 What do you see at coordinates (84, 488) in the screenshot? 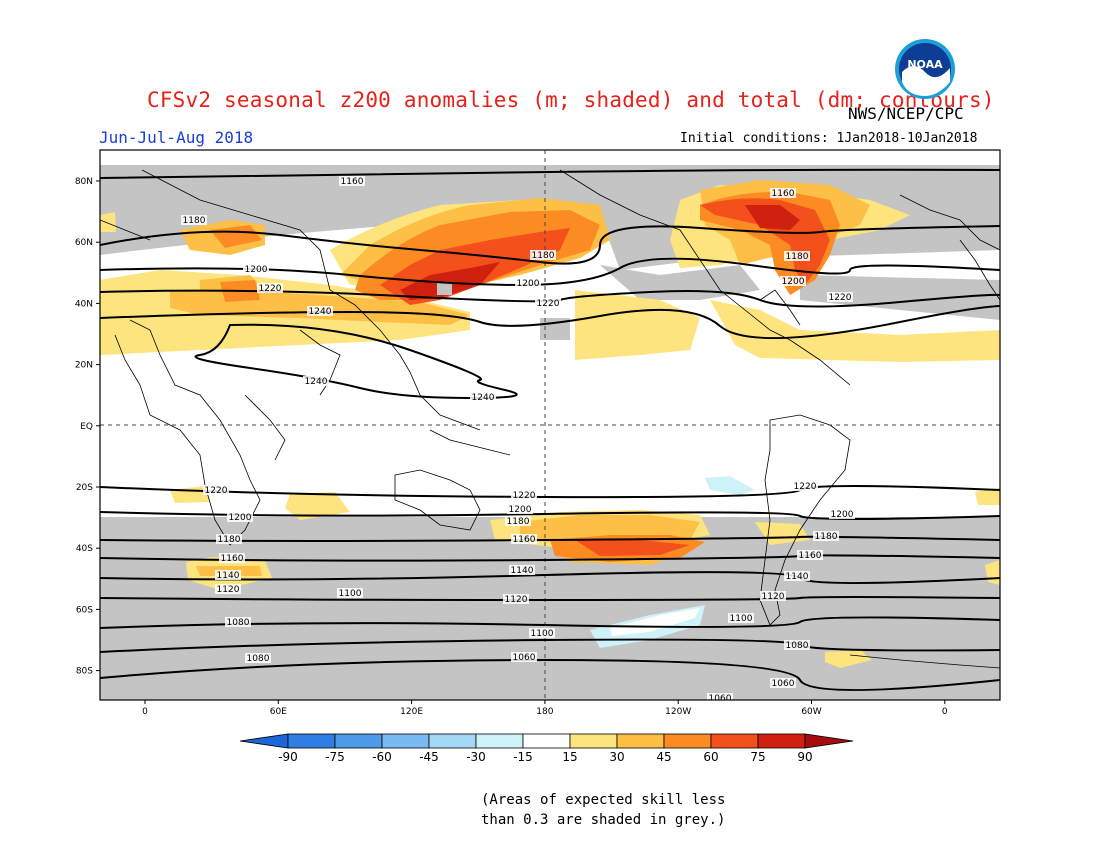
I see `lat-label: 20S` at bounding box center [84, 488].